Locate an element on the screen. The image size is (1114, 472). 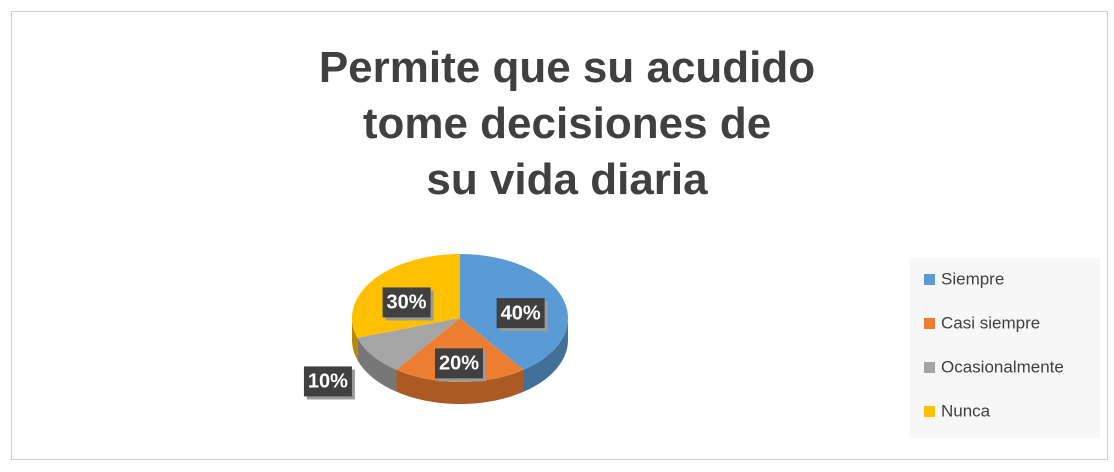
legend-box is located at coordinates (1005, 348).